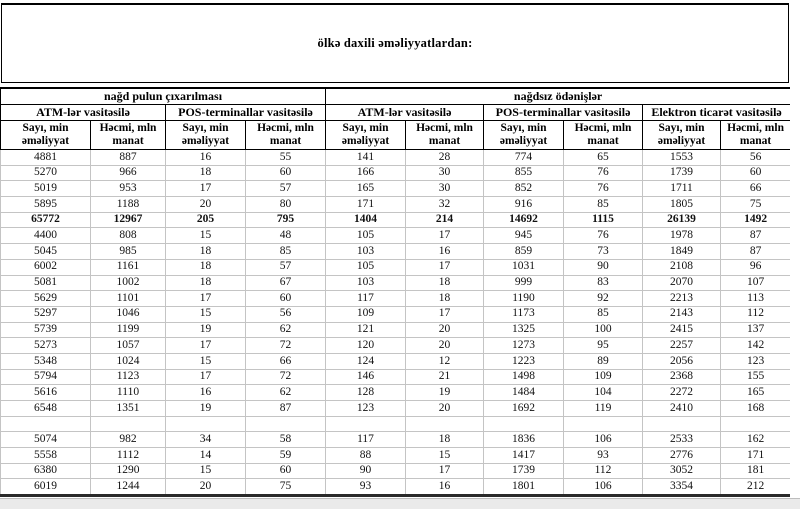 The image size is (800, 509). Describe the element at coordinates (128, 173) in the screenshot. I see `cell: 966` at that location.